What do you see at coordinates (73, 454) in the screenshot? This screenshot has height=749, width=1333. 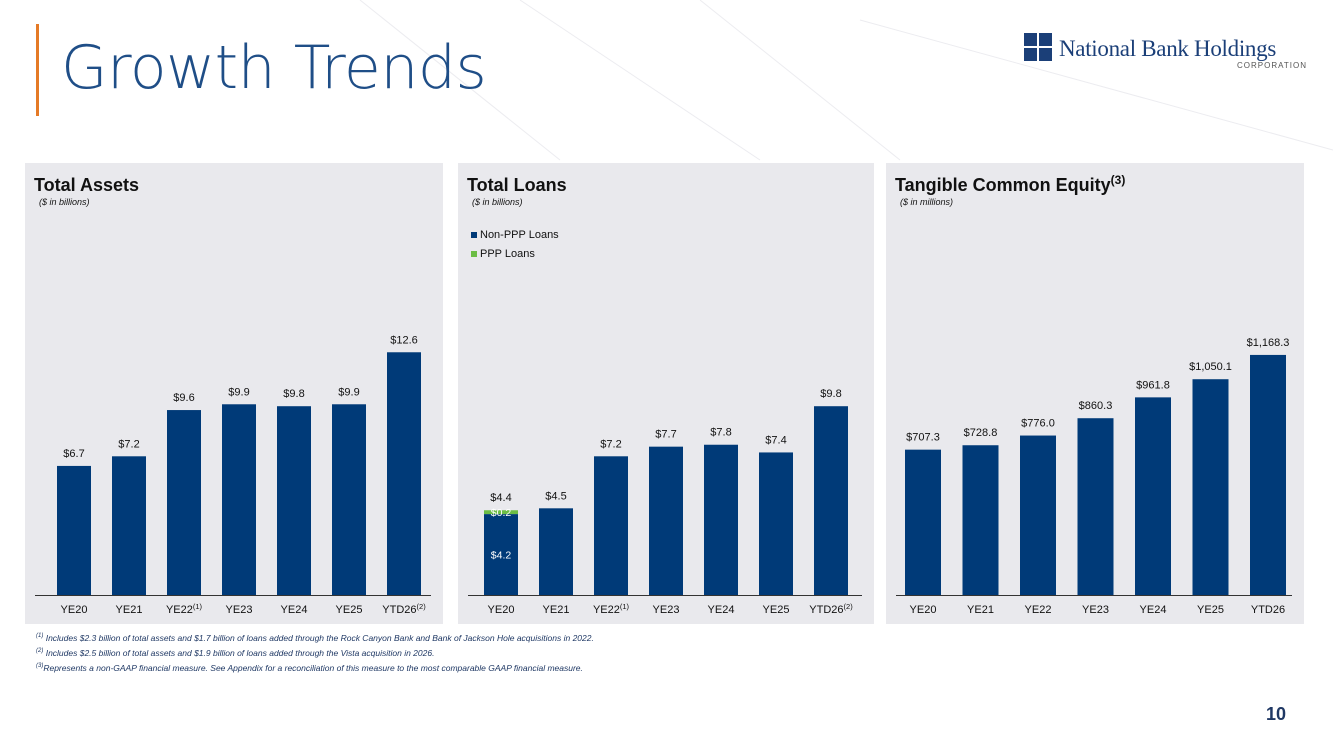 I see `data-label: $6.7` at bounding box center [73, 454].